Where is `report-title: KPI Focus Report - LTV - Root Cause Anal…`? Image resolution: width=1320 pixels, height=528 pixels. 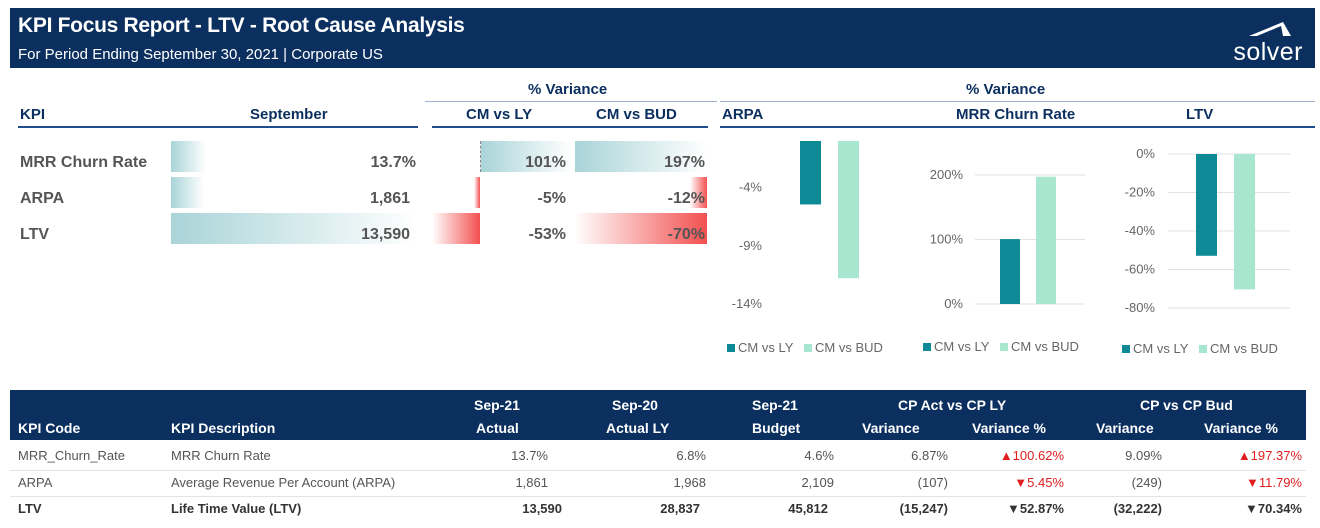
report-title: KPI Focus Report - LTV - Root Cause Anal… is located at coordinates (241, 25).